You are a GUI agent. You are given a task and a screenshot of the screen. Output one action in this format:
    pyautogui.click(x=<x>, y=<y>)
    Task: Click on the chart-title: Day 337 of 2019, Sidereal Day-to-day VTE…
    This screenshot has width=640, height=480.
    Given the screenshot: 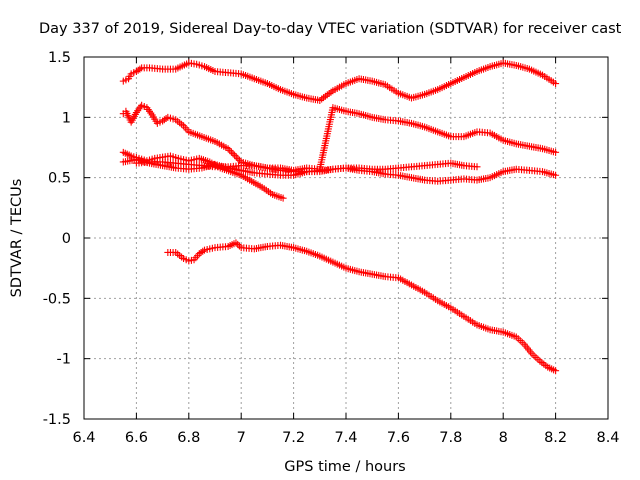 What is the action you would take?
    pyautogui.click(x=330, y=29)
    